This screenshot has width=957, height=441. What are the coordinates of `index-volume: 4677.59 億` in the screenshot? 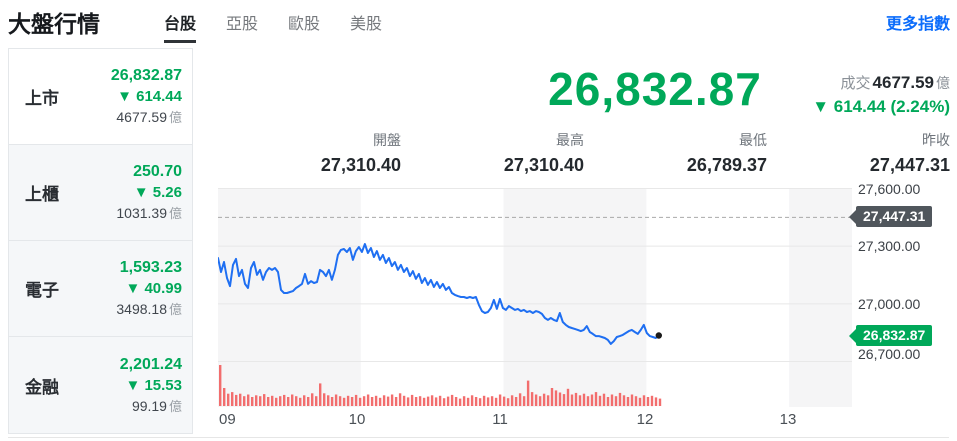 It's located at (149, 117).